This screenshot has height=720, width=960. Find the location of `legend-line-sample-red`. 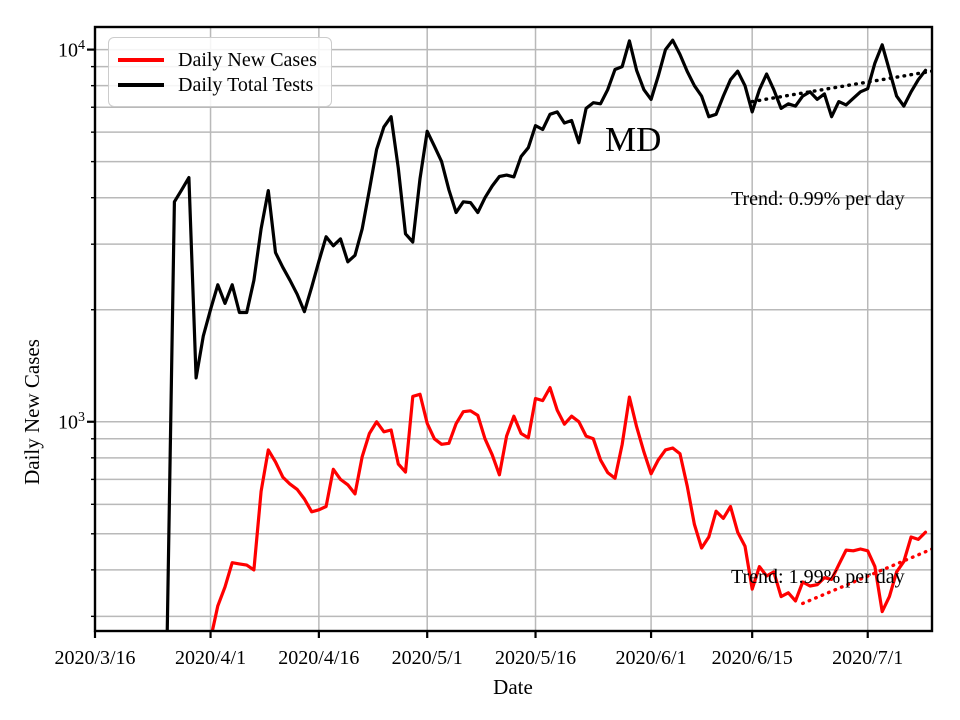

legend-line-sample-red is located at coordinates (141, 59).